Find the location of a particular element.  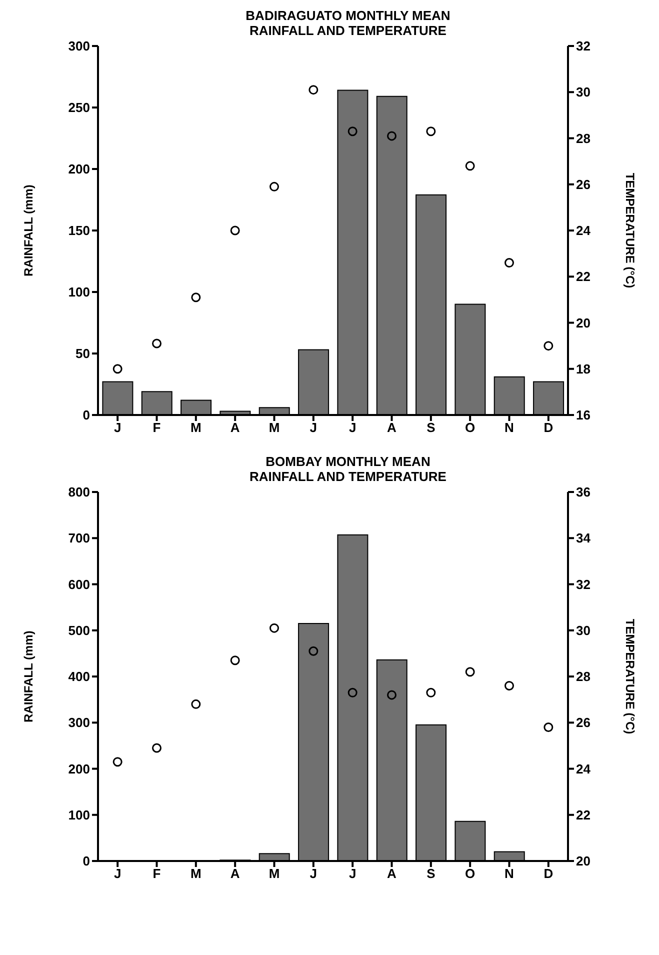

y2-tick-label: 18 is located at coordinates (583, 368).